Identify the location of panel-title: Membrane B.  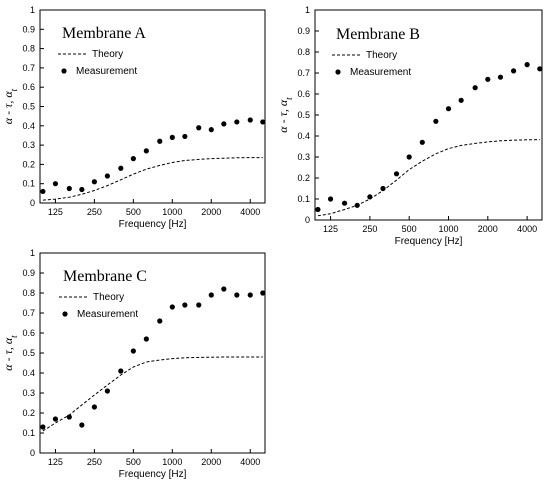
(378, 34).